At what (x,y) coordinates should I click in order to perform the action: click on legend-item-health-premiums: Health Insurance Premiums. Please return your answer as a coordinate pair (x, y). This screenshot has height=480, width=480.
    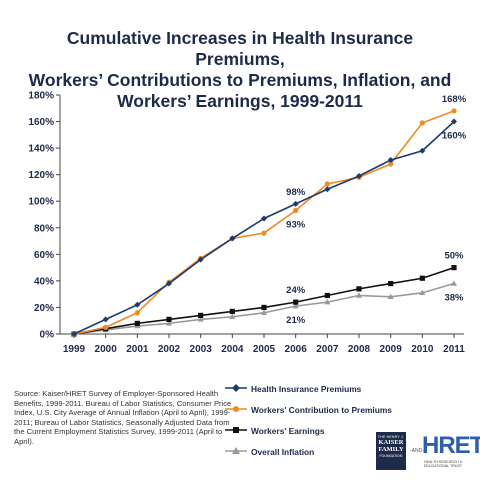
    Looking at the image, I should click on (305, 390).